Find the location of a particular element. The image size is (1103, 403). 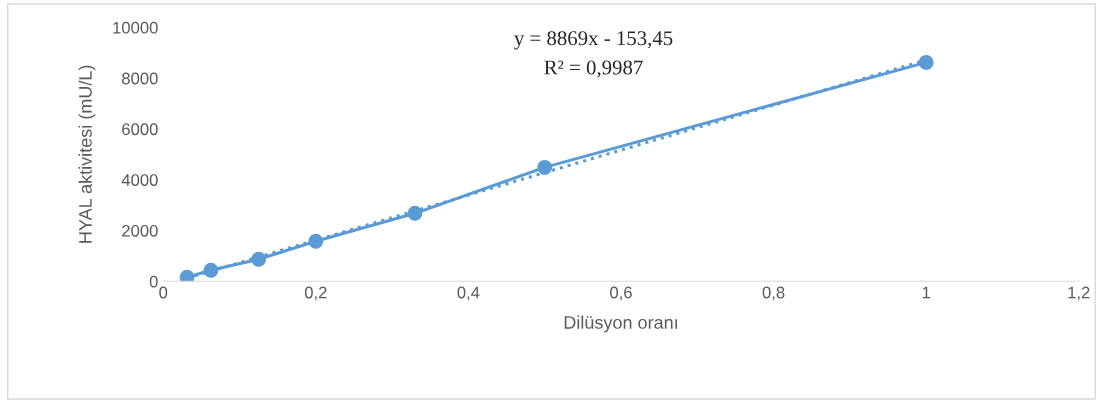

annotation: R² = 0,9987 is located at coordinates (593, 69).